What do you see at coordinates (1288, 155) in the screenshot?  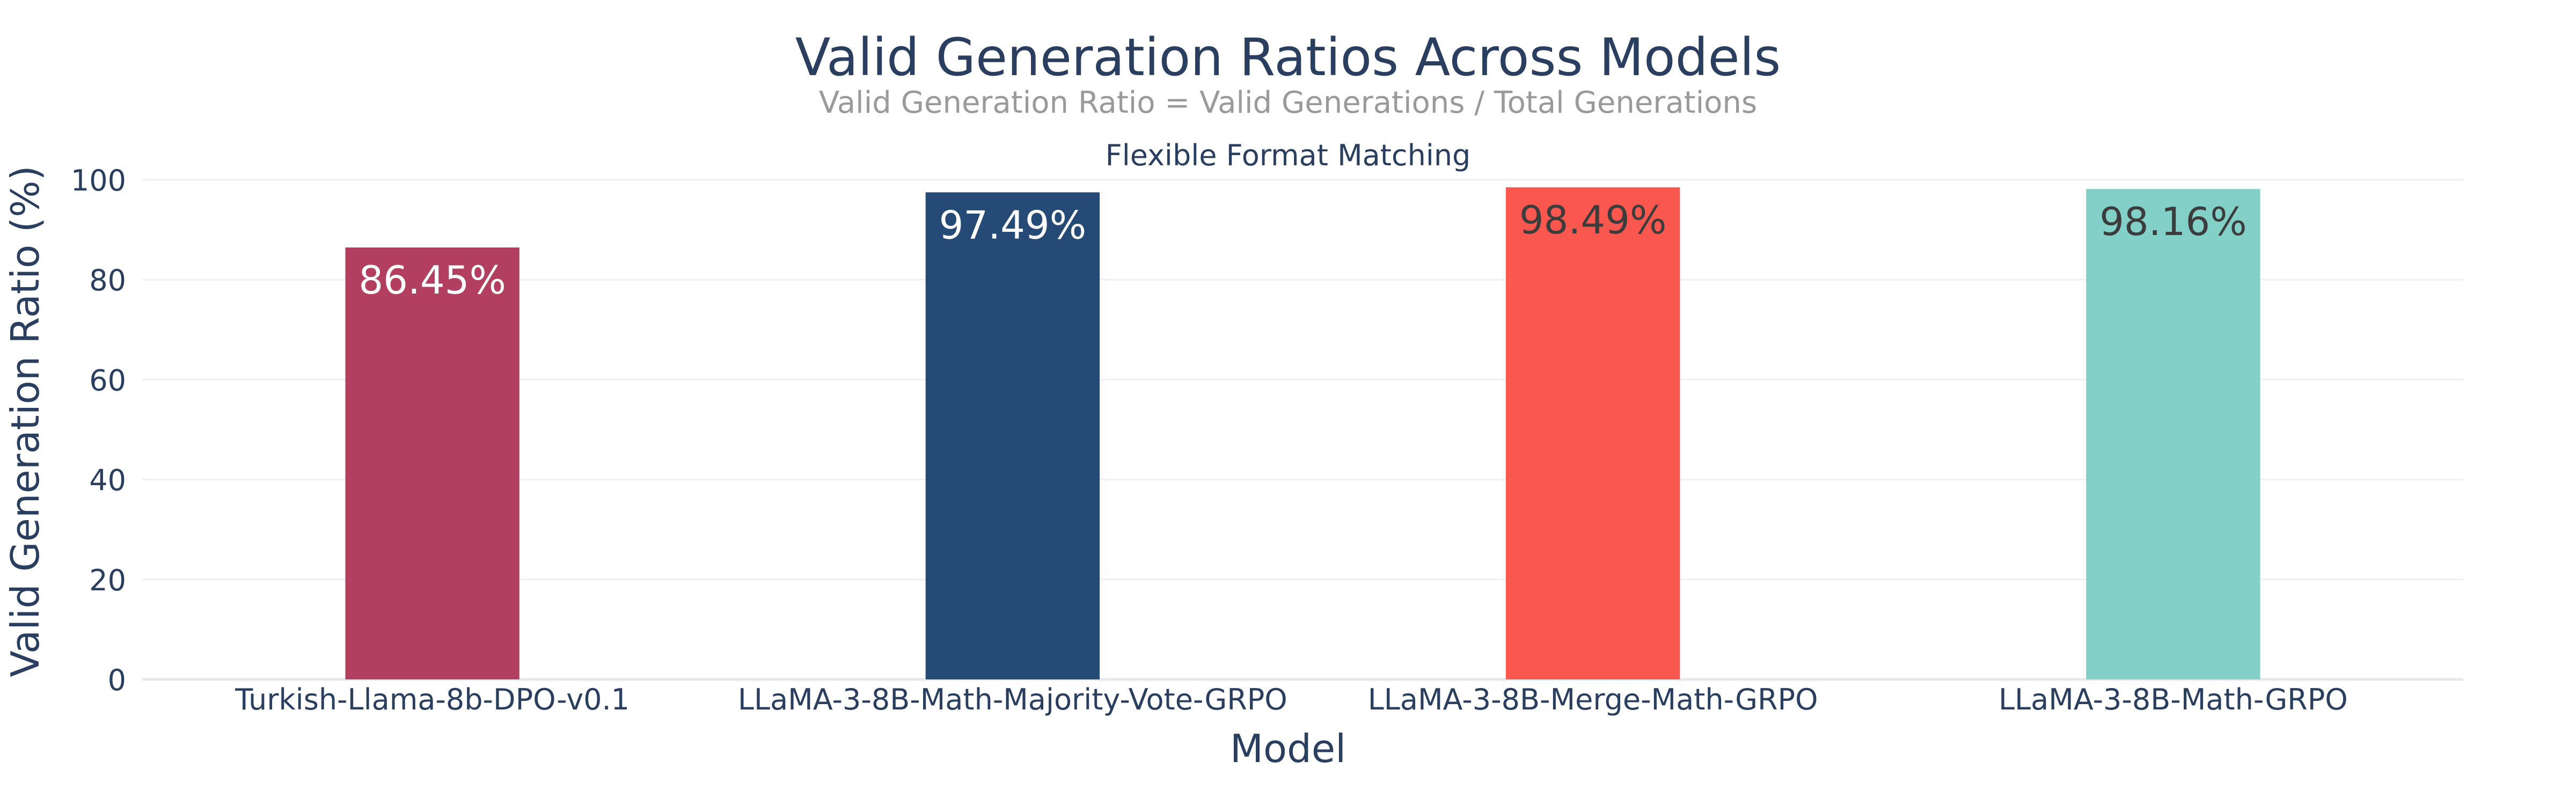 I see `panel-title: Flexible Format Matching` at bounding box center [1288, 155].